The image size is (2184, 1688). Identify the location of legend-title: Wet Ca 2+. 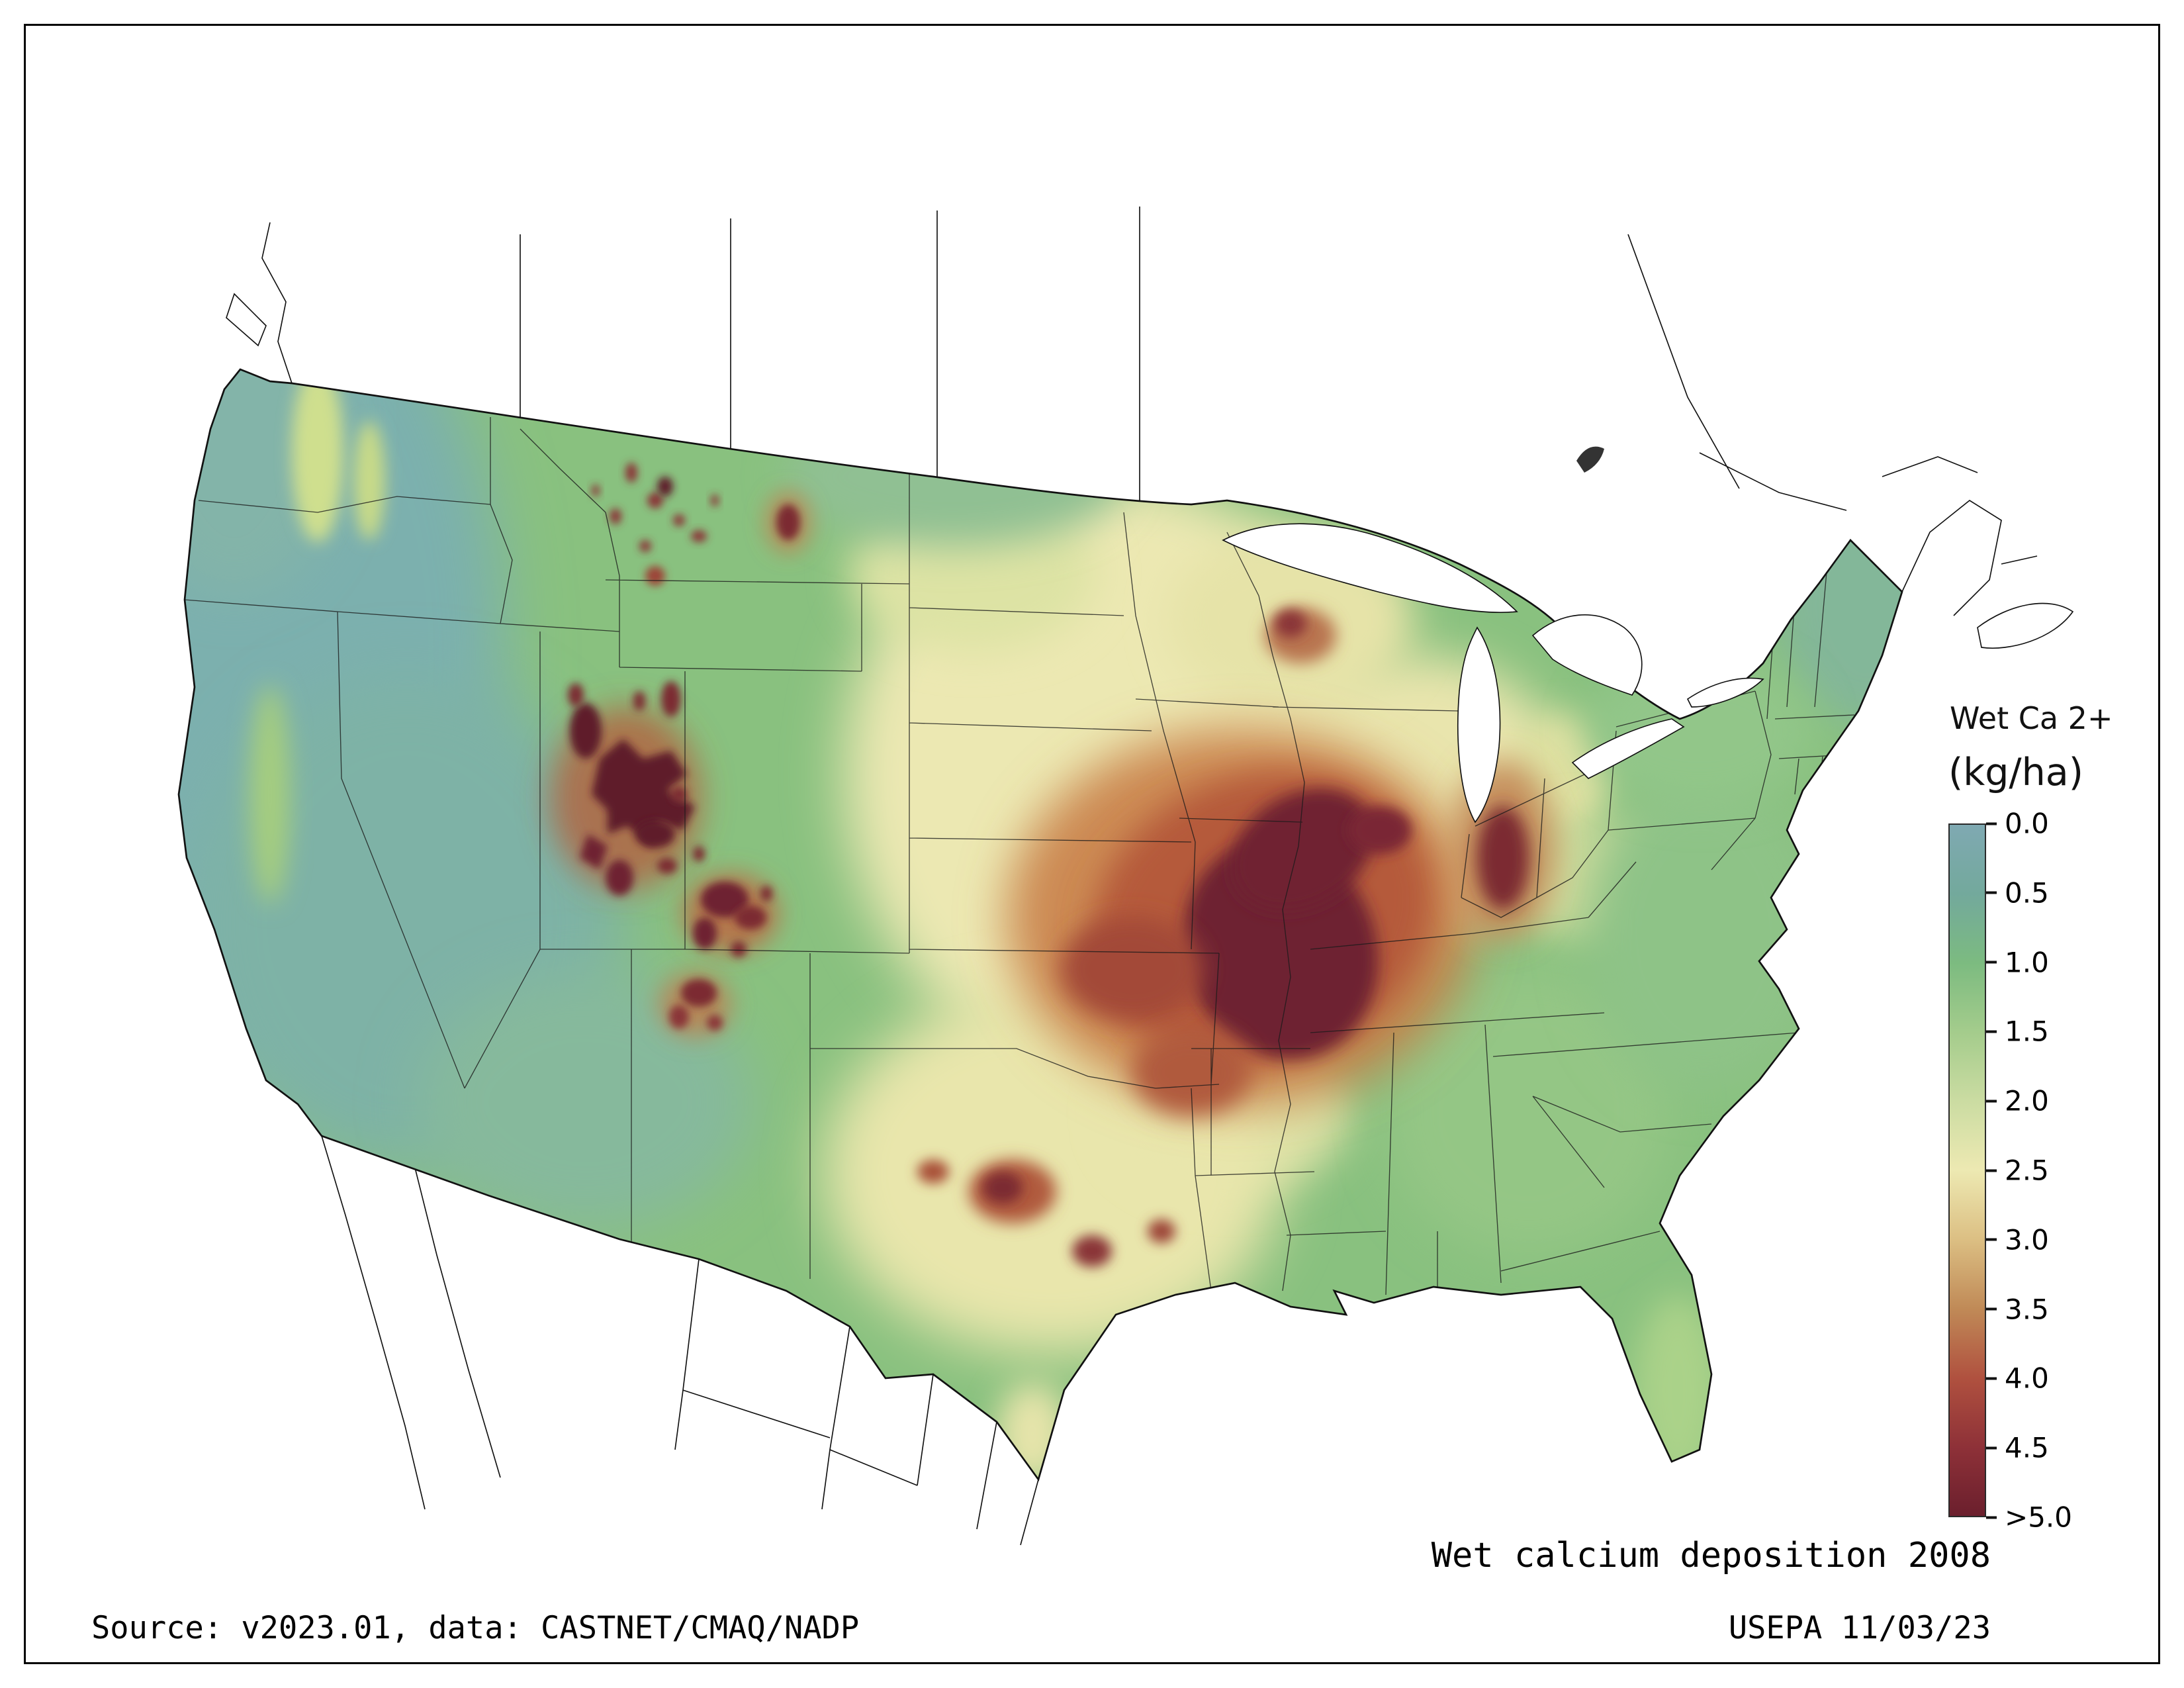
(2031, 718).